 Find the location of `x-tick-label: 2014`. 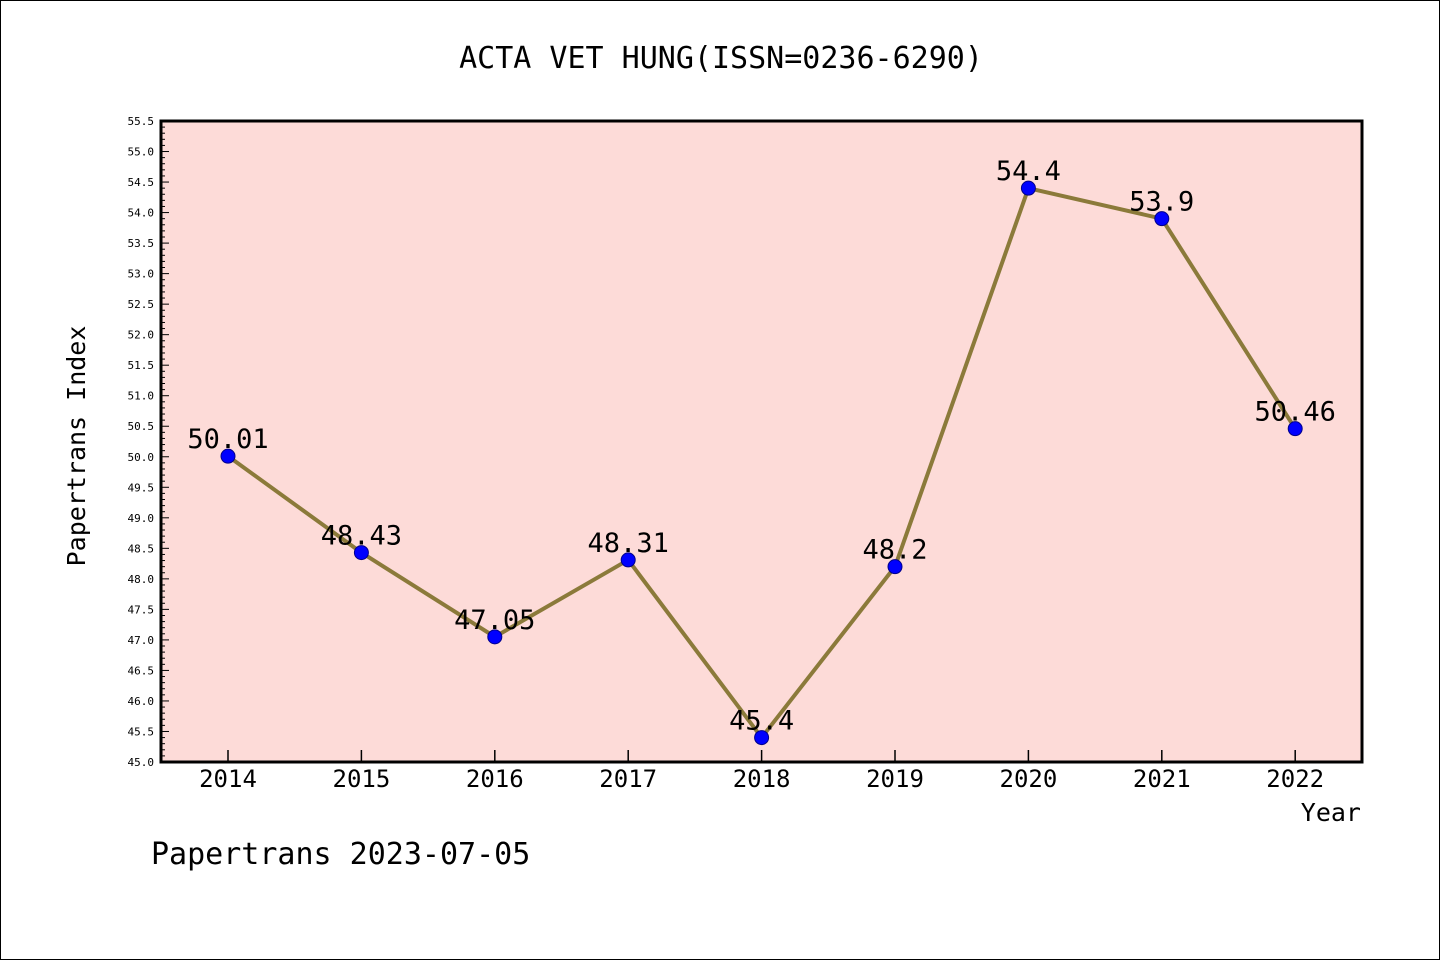

x-tick-label: 2014 is located at coordinates (228, 779).